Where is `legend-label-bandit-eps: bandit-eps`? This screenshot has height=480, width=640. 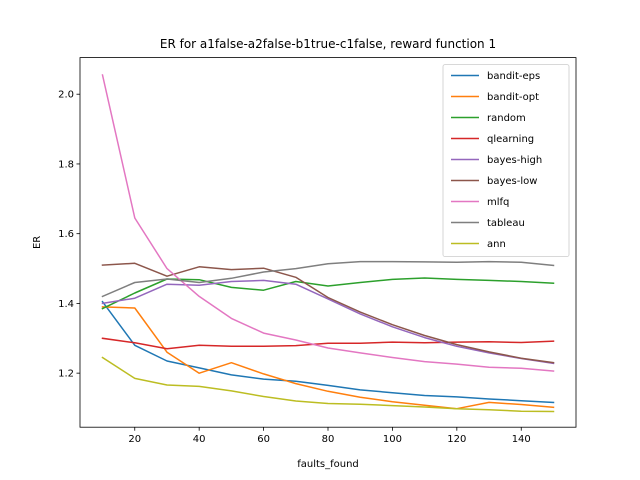
legend-label-bandit-eps: bandit-eps is located at coordinates (513, 76).